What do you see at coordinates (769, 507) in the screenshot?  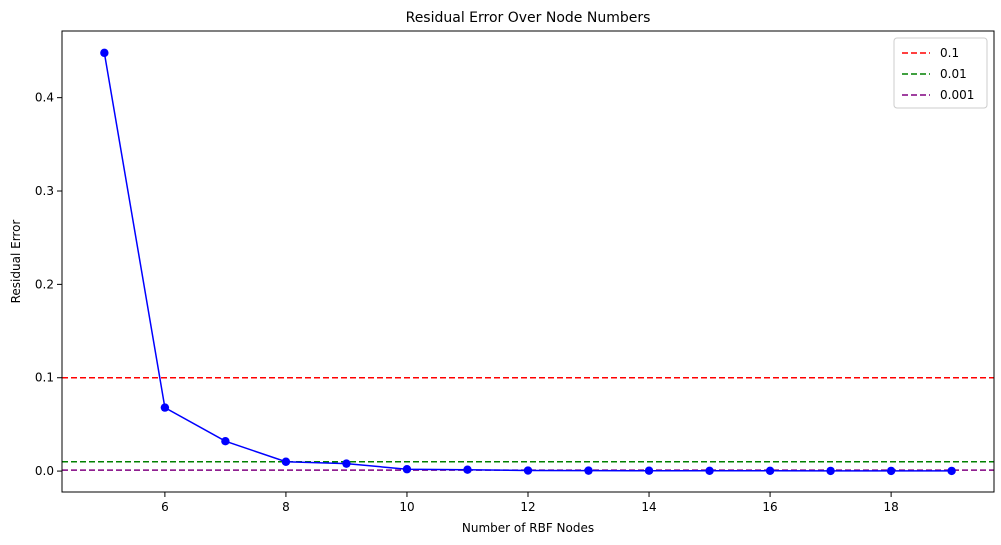 I see `x-tick-label: 16` at bounding box center [769, 507].